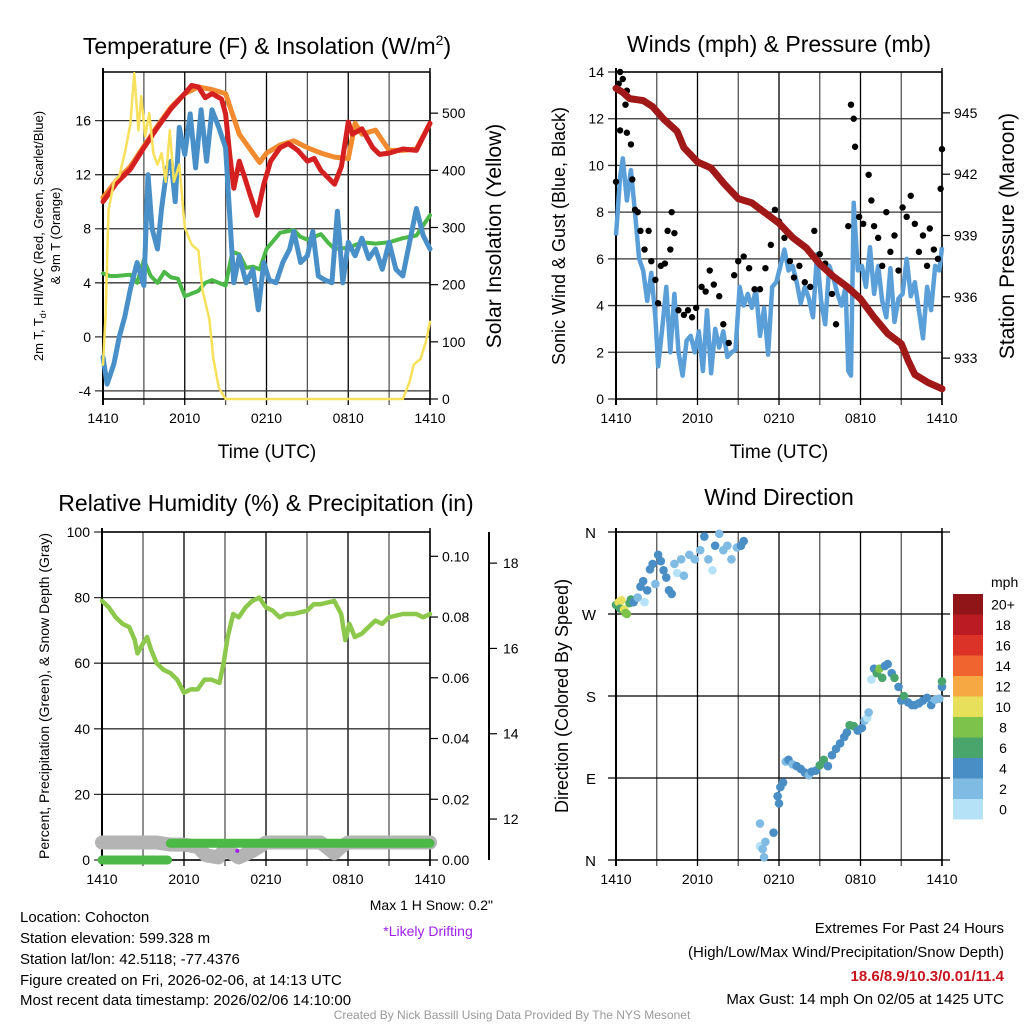  What do you see at coordinates (779, 497) in the screenshot?
I see `direction-panel-title: Wind Direction` at bounding box center [779, 497].